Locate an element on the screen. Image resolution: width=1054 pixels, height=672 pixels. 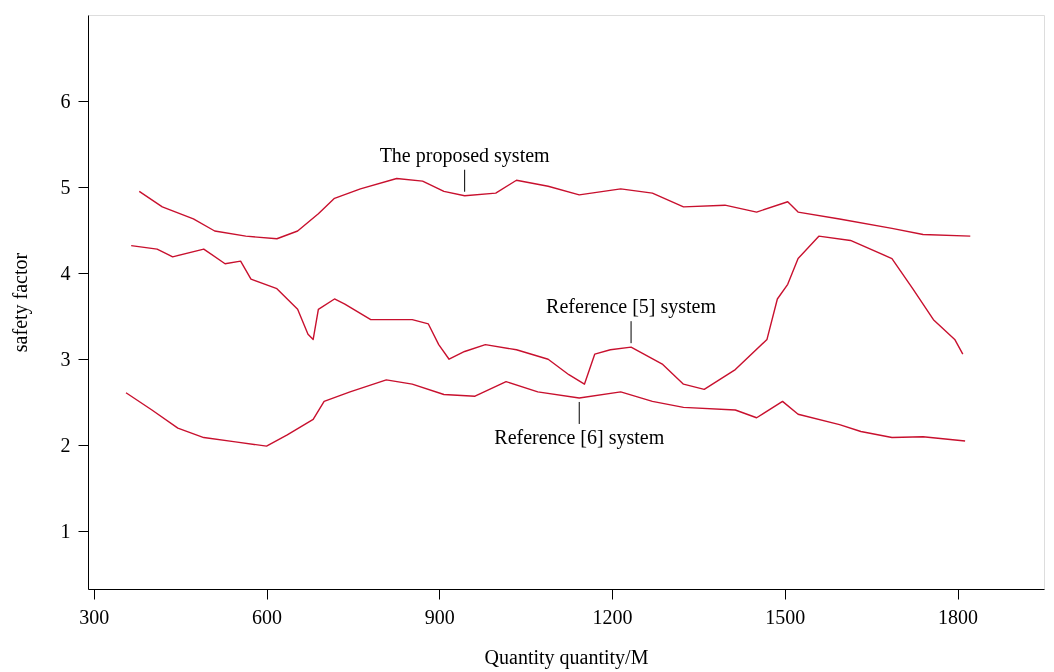
x-axis-title: Quantity quantity/M is located at coordinates (566, 657).